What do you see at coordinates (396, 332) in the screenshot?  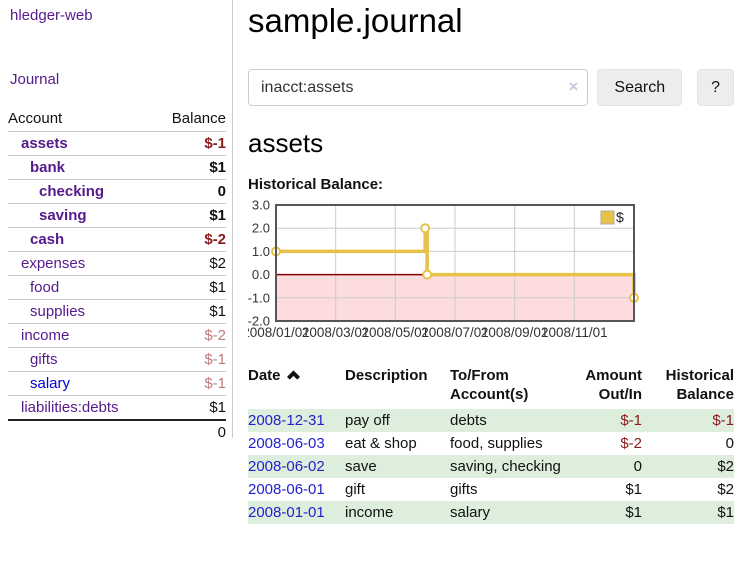 I see `svg-text: 2008/05/01` at bounding box center [396, 332].